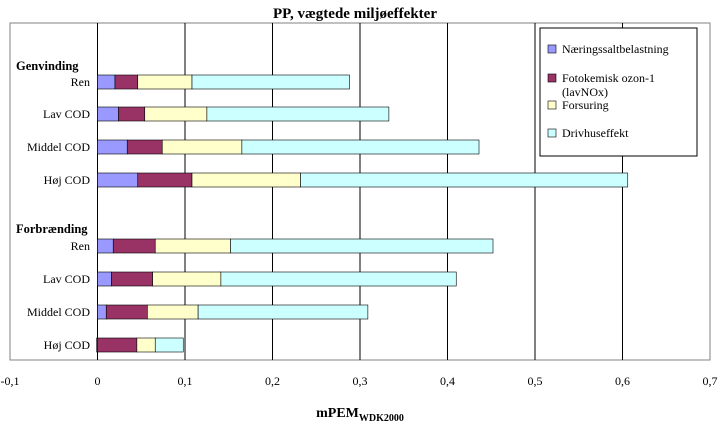  I want to click on x-tick-label: 0,7, so click(710, 381).